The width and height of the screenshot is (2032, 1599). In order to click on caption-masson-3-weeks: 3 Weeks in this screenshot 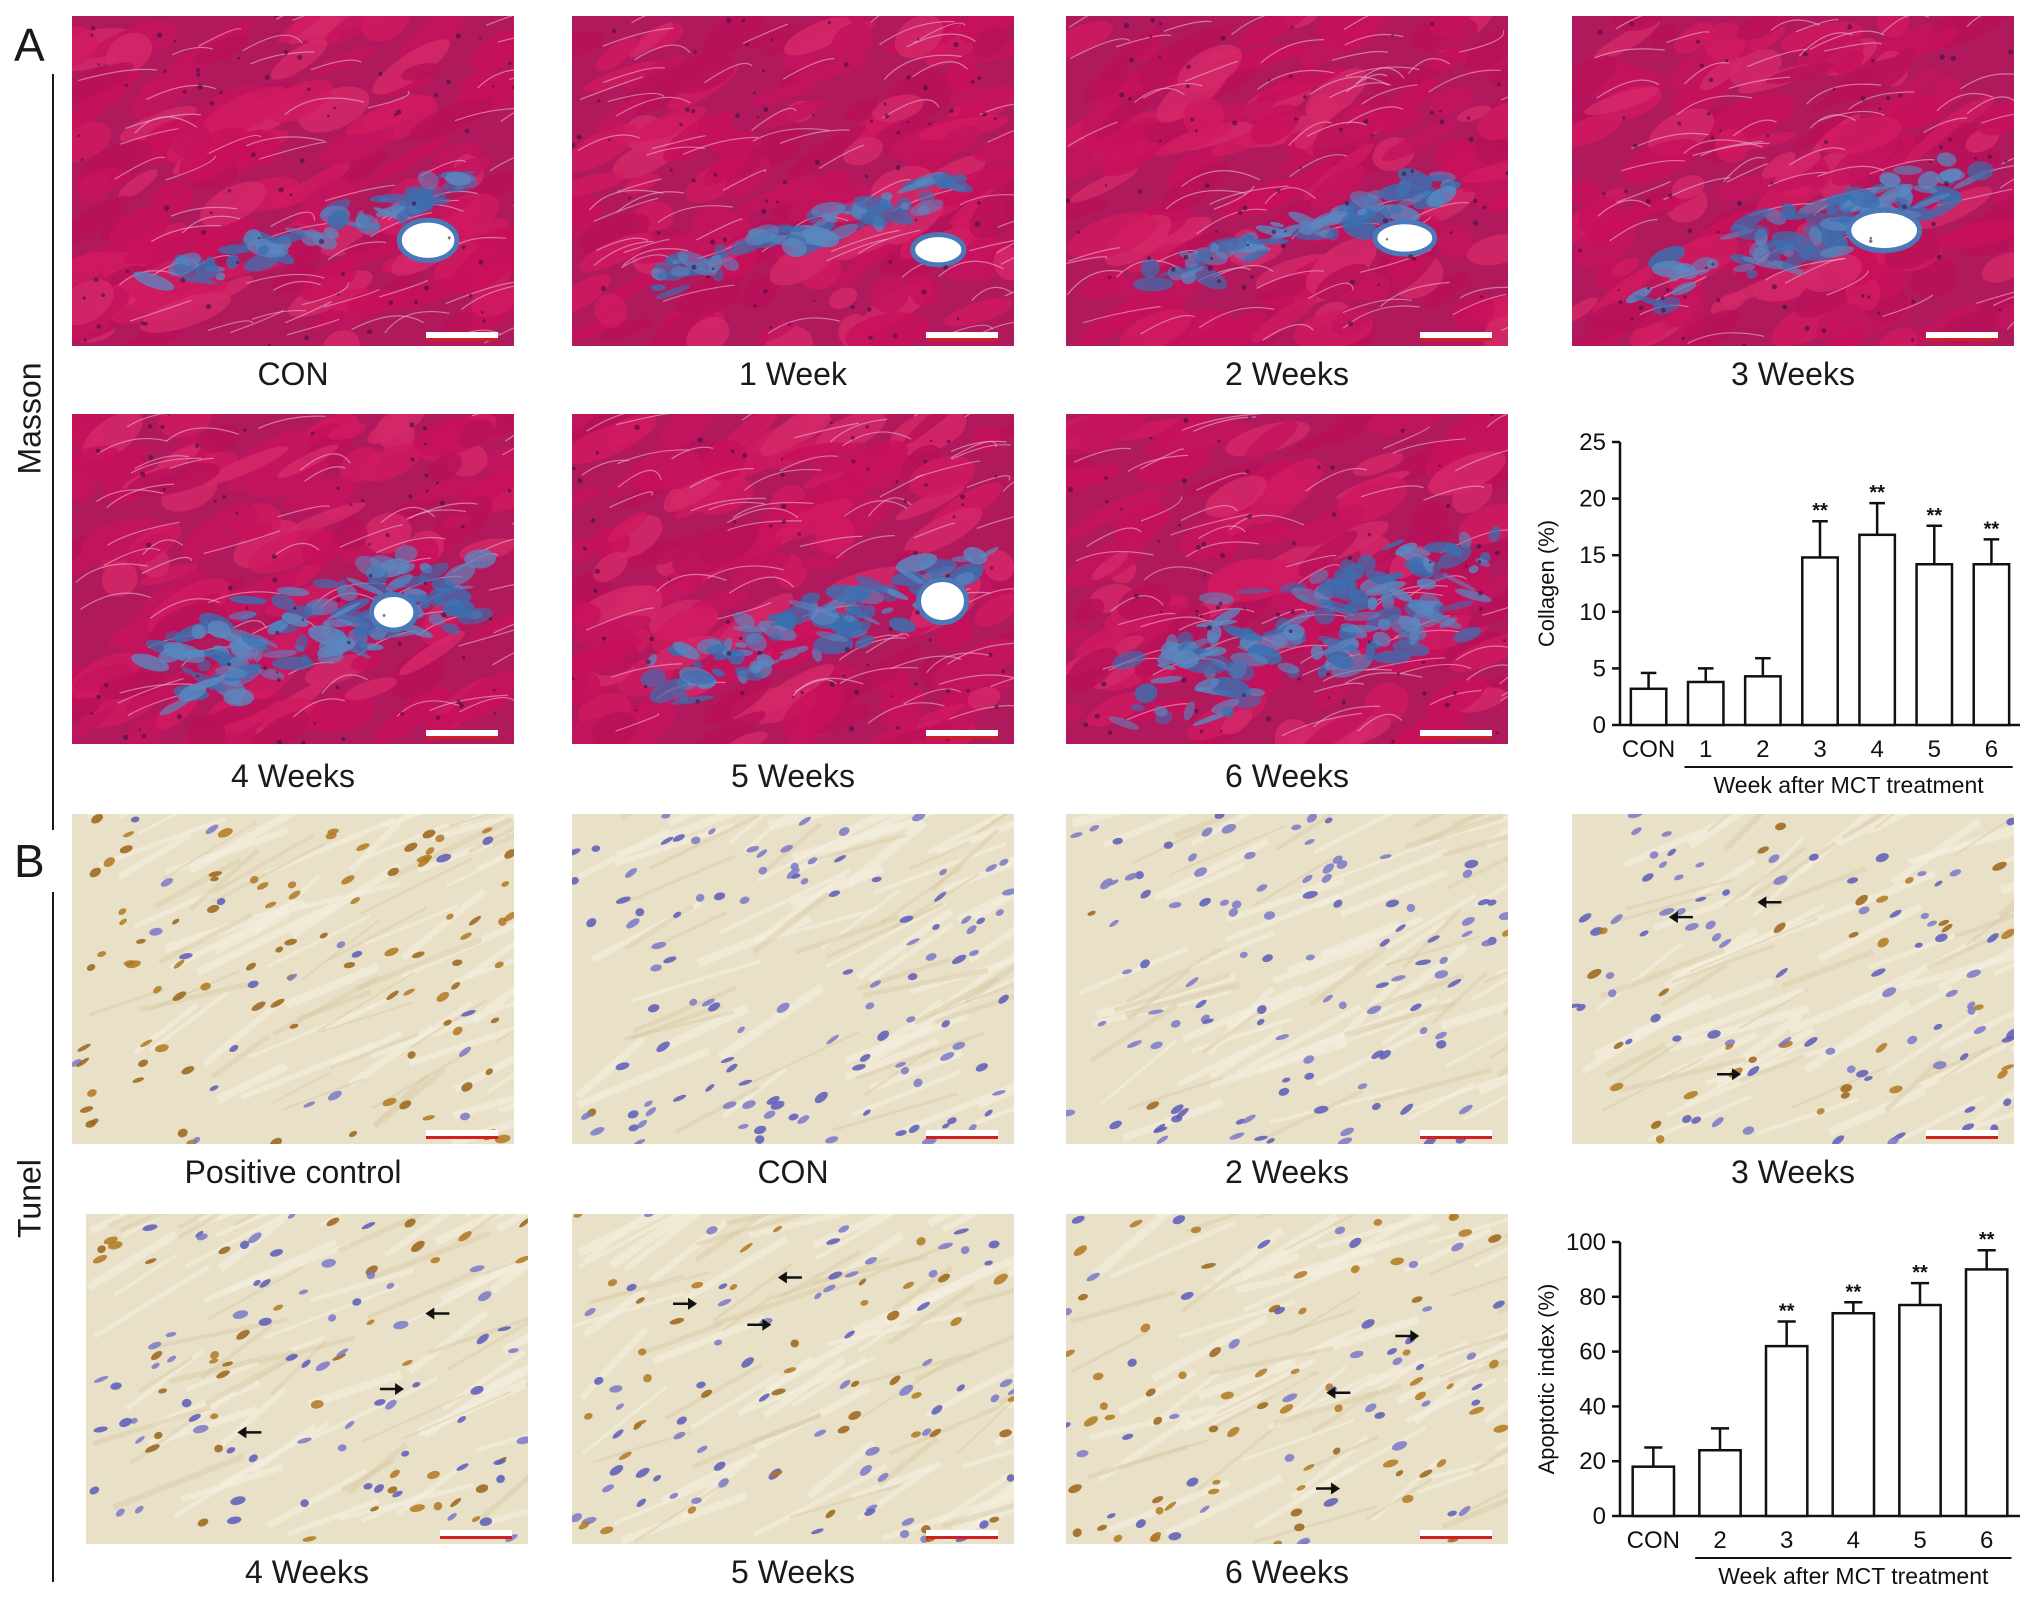, I will do `click(1793, 374)`.